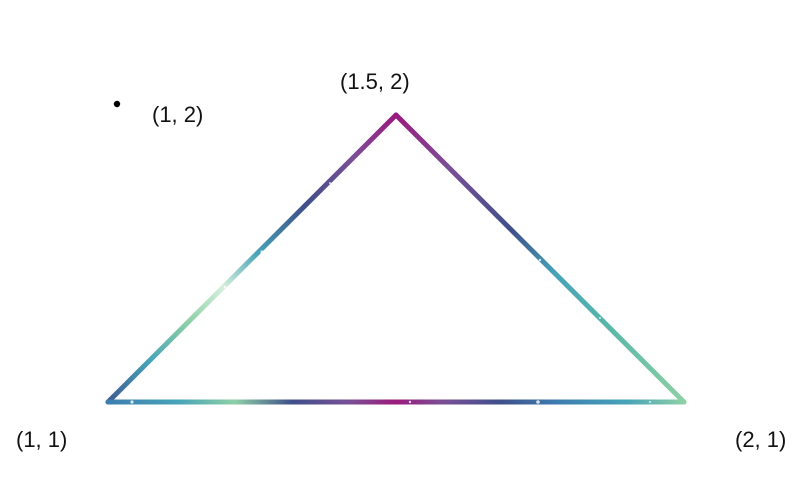 This screenshot has height=490, width=811. I want to click on point-dot, so click(117, 104).